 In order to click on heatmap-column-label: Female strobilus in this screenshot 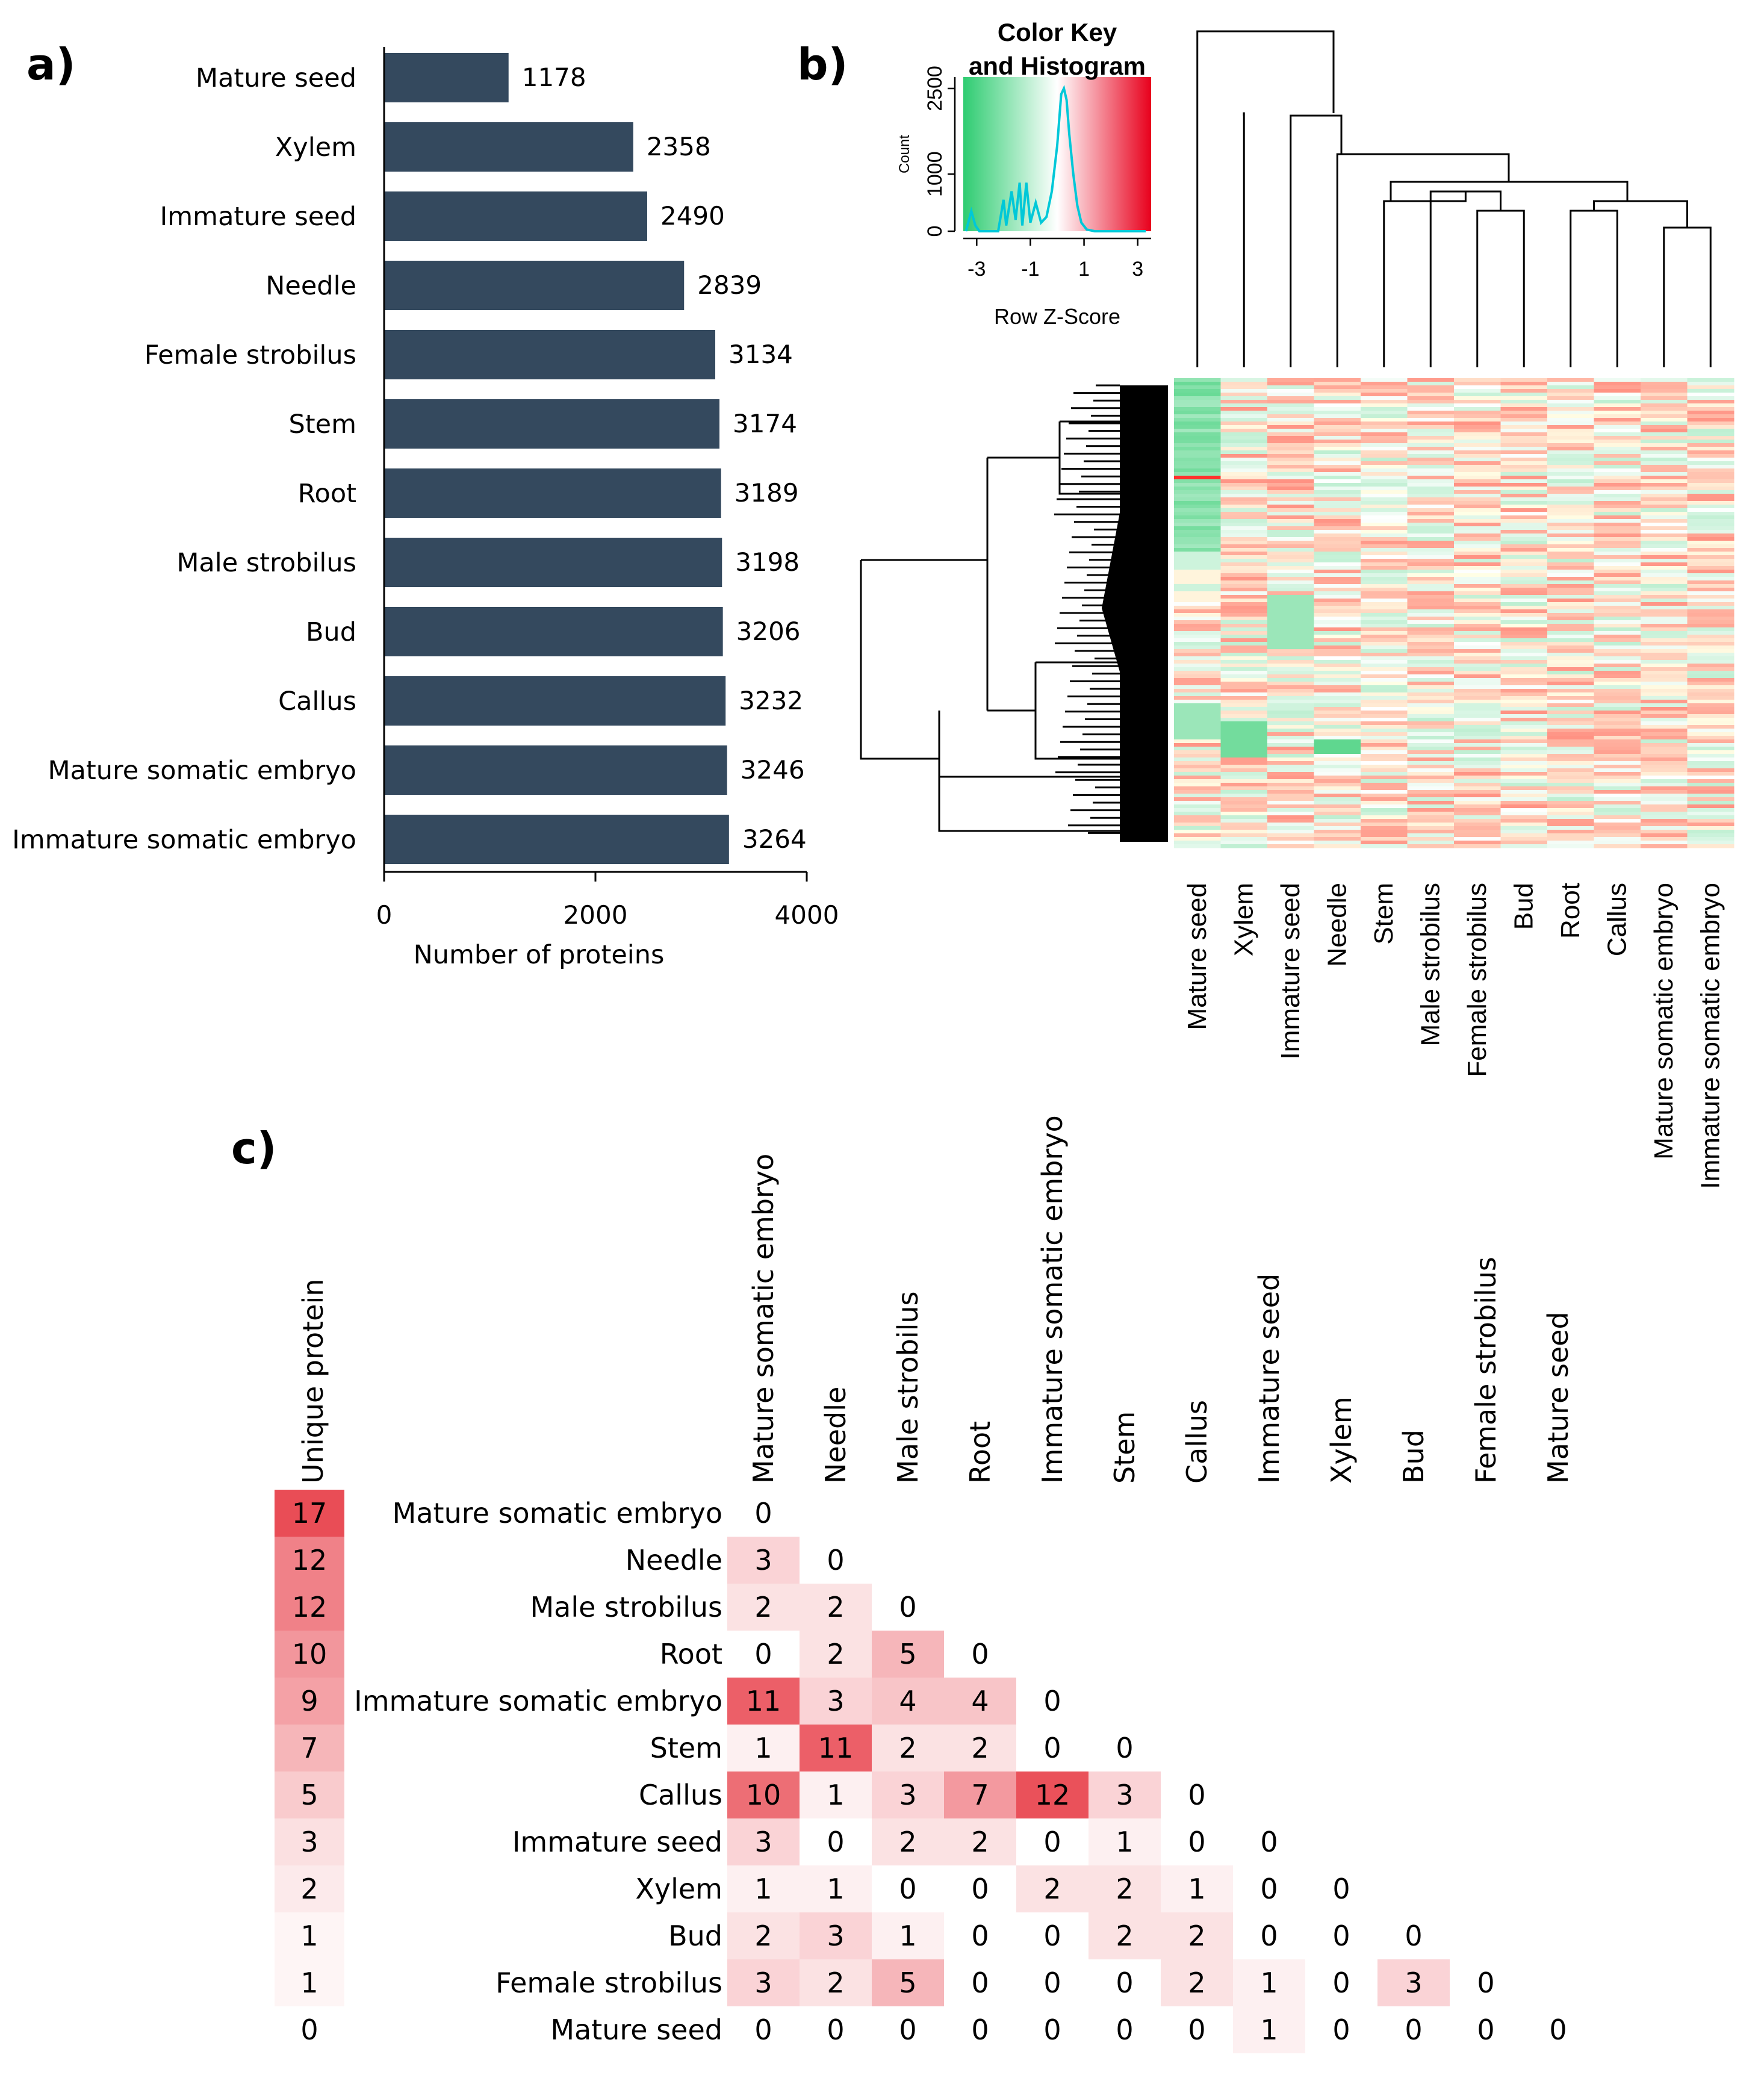, I will do `click(1477, 980)`.